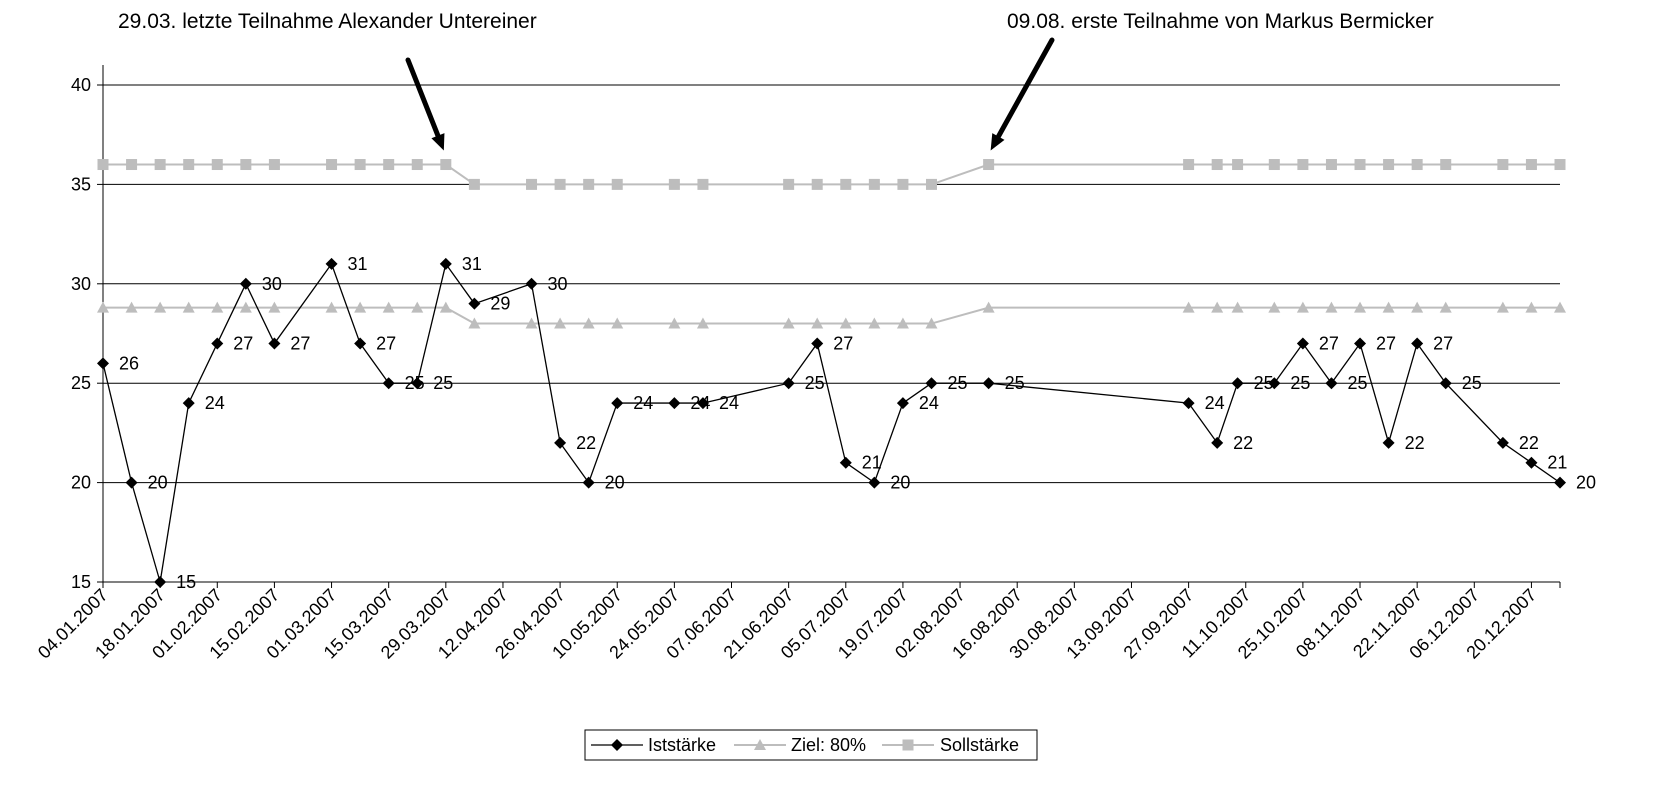  I want to click on point-istst-rke-21-06-2007, so click(788, 383).